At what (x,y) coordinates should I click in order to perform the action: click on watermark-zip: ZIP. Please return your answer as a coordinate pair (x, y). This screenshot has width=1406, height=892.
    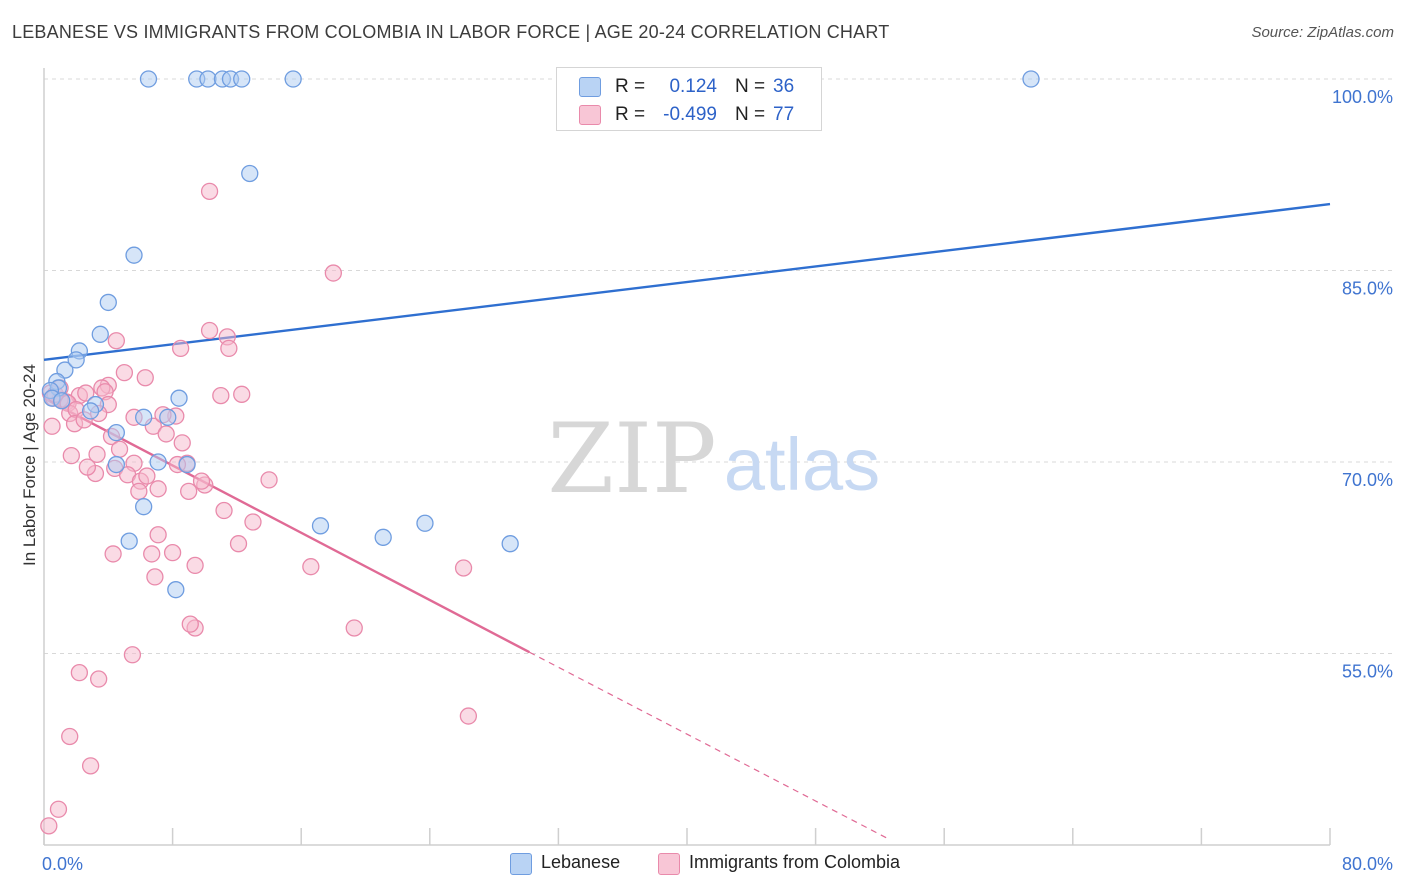
    Looking at the image, I should click on (631, 459).